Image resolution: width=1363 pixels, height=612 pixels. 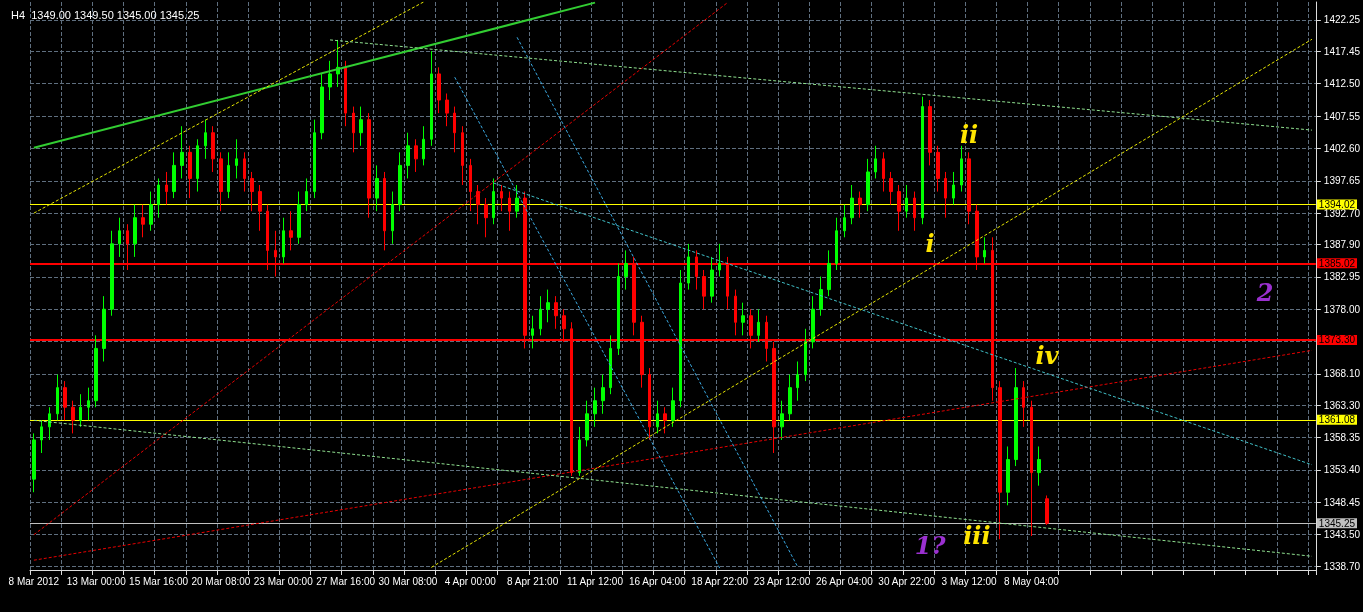 What do you see at coordinates (1342, 148) in the screenshot?
I see `y-tick-label: 1402.60` at bounding box center [1342, 148].